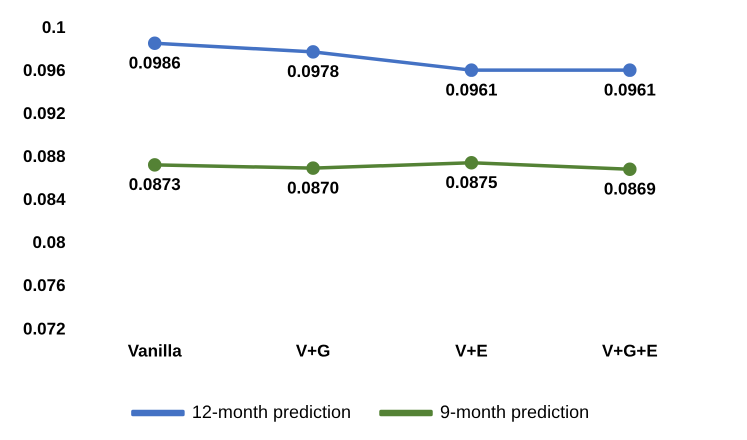  What do you see at coordinates (44, 113) in the screenshot?
I see `y-tick-label: 0.092` at bounding box center [44, 113].